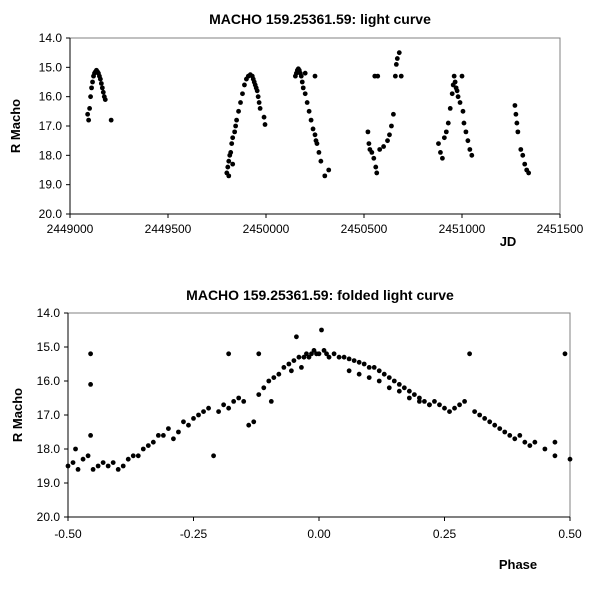 This screenshot has width=600, height=600. What do you see at coordinates (49, 313) in the screenshot?
I see `chart2-y-tick-label: 14.0` at bounding box center [49, 313].